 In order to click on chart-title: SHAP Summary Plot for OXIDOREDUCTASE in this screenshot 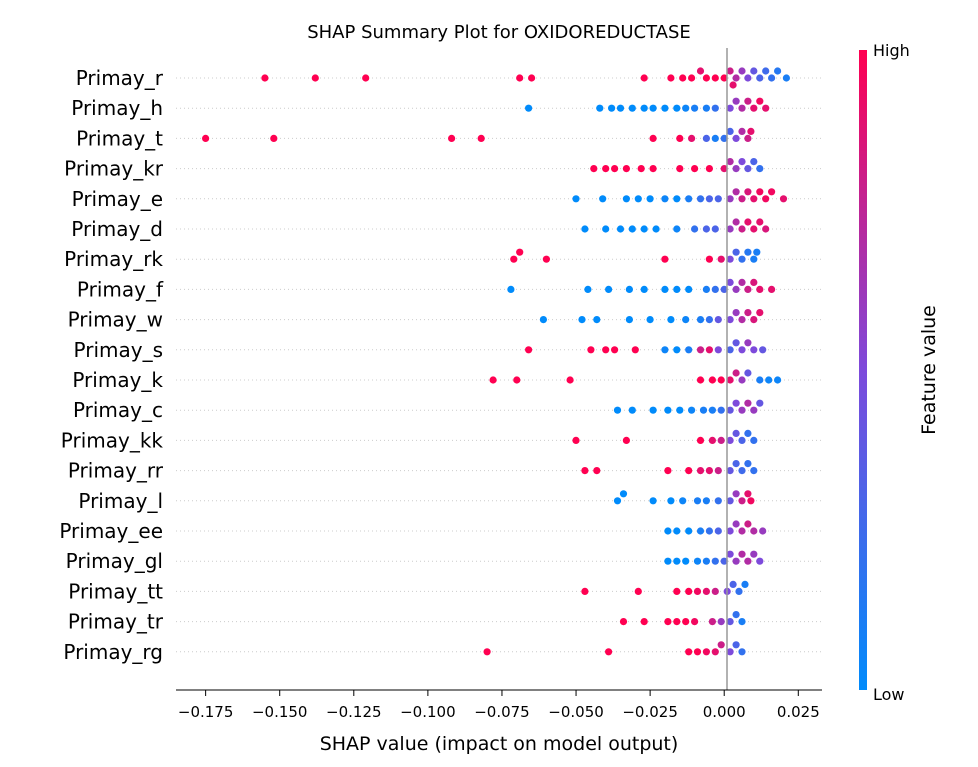, I will do `click(499, 32)`.